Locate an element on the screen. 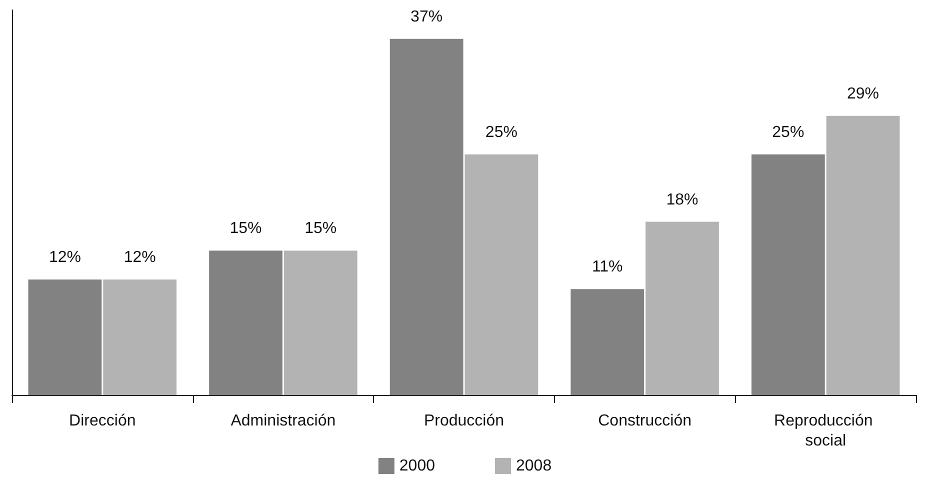 This screenshot has height=483, width=930. x-tick-label: Producción is located at coordinates (464, 421).